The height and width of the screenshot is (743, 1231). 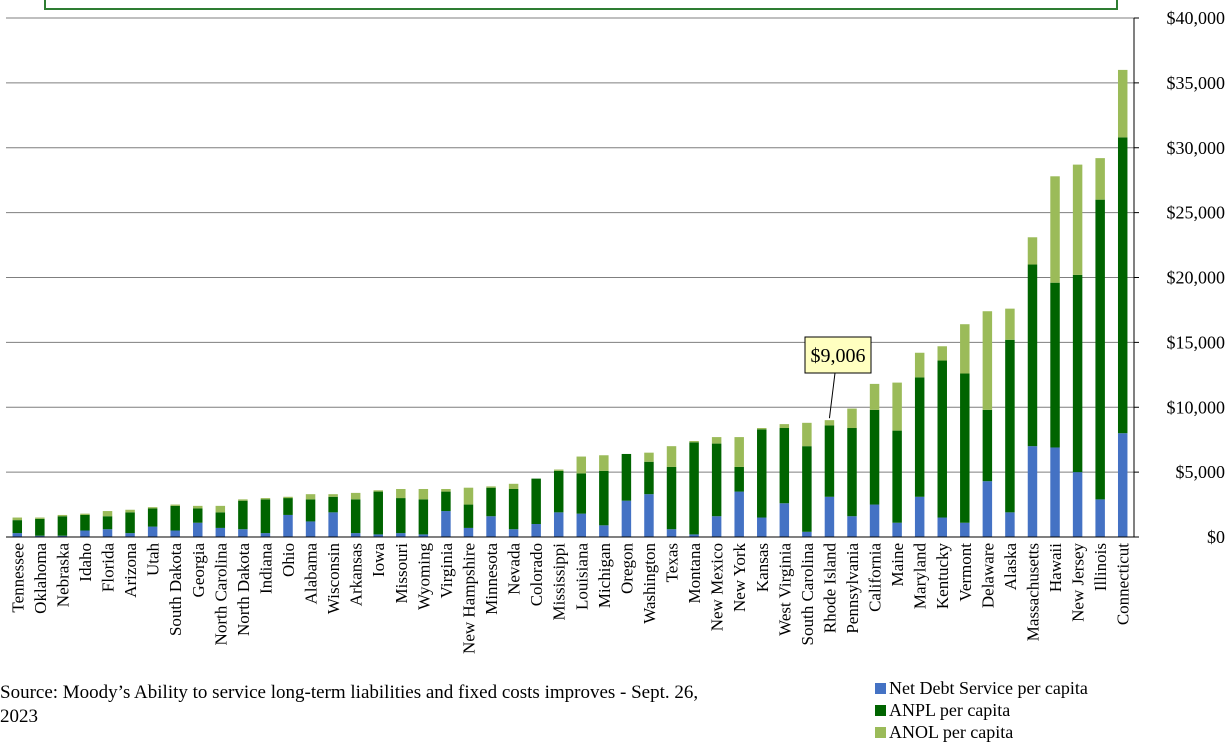 I want to click on x-tick-label: Rhode Island, so click(x=829, y=588).